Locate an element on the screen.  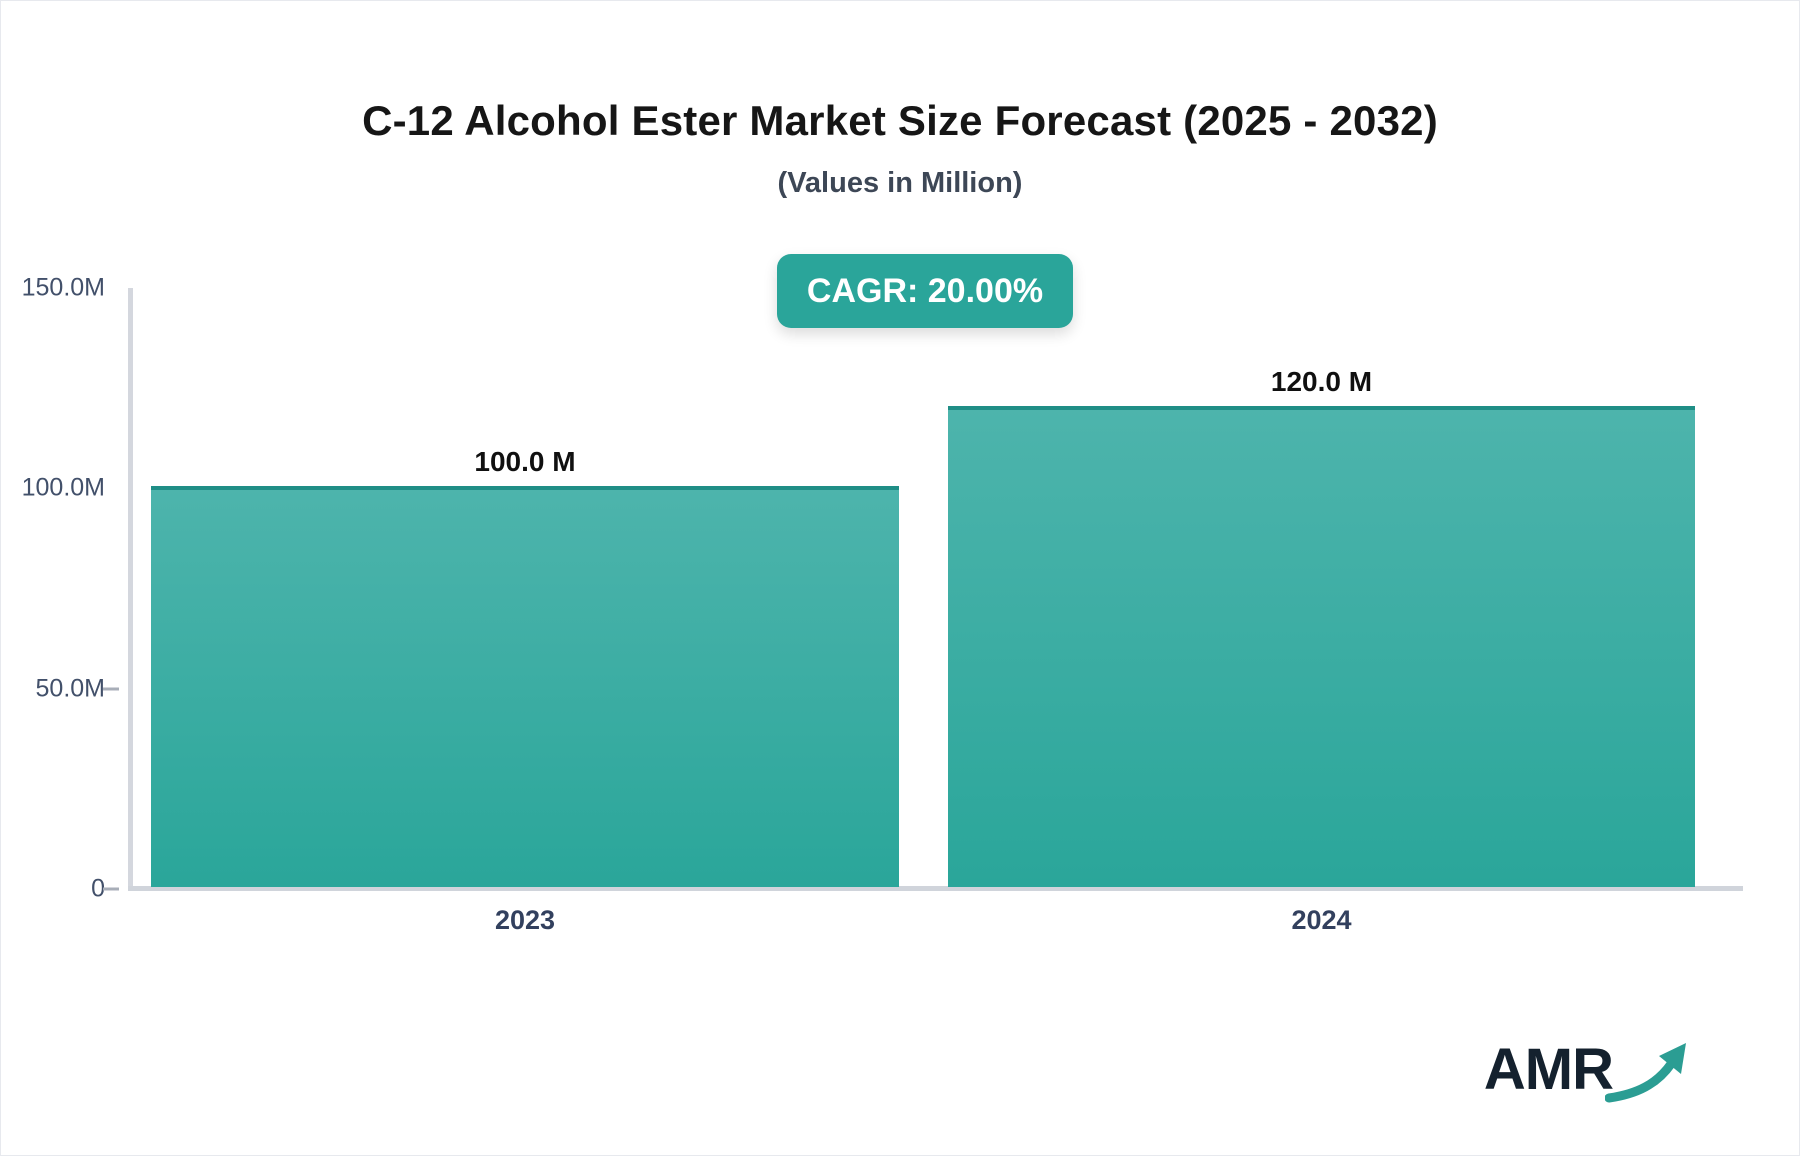
y-tick-label: 0 is located at coordinates (98, 888).